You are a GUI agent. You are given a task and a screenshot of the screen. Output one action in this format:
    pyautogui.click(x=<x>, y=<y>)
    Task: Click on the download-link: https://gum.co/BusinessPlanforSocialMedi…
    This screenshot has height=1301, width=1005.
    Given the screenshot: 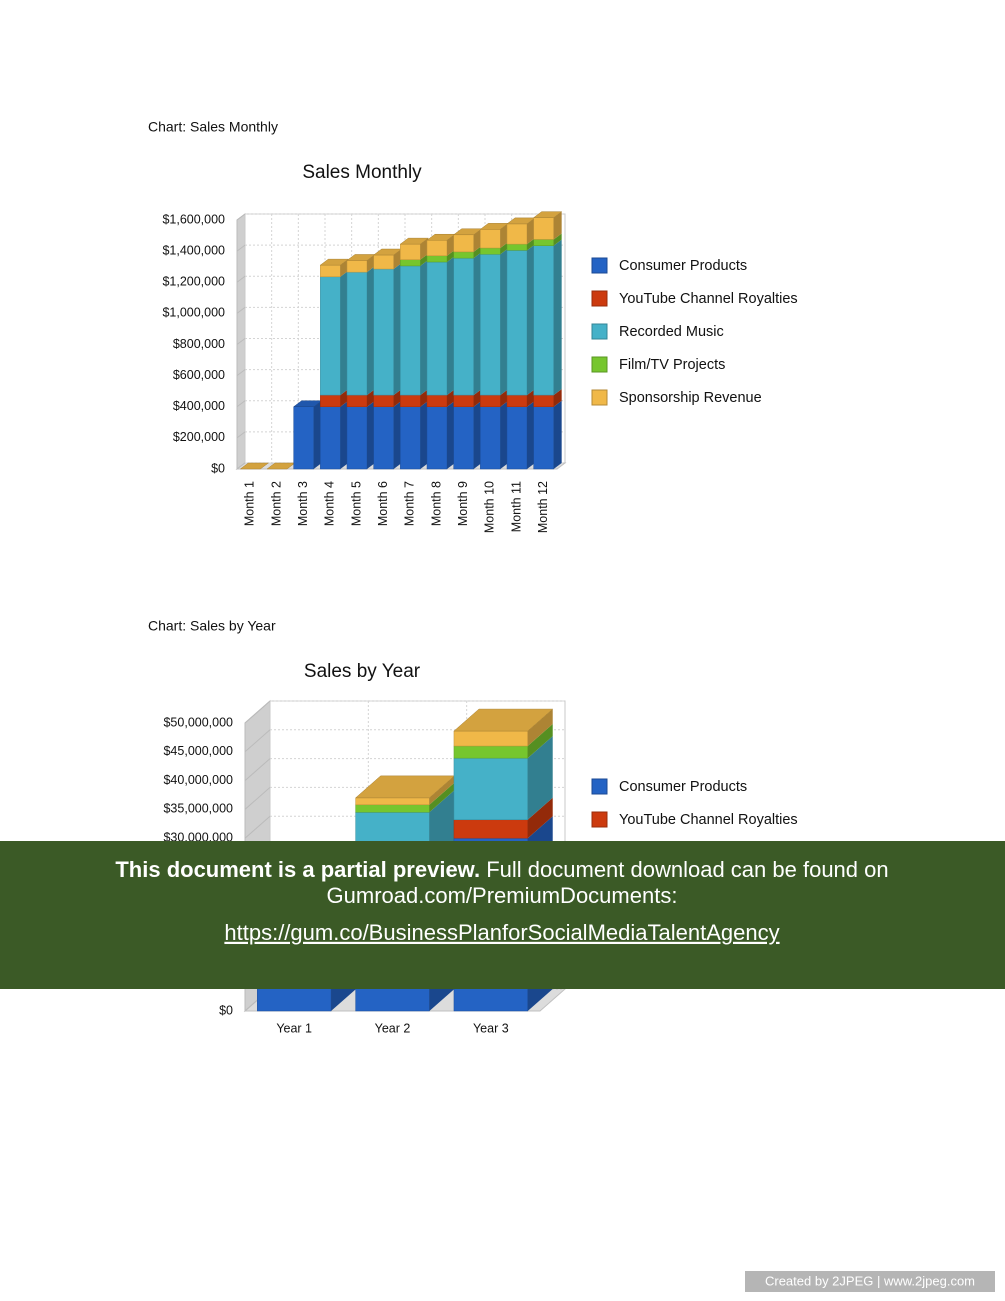 What is the action you would take?
    pyautogui.click(x=501, y=932)
    